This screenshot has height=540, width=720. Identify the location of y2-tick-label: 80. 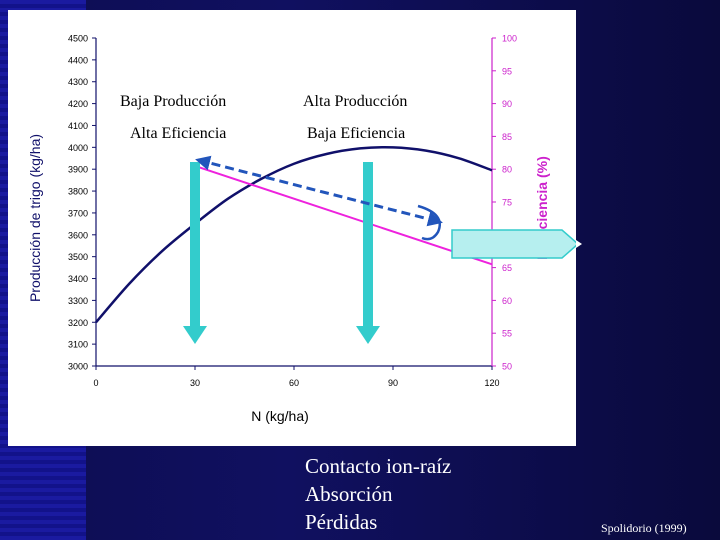
(507, 170).